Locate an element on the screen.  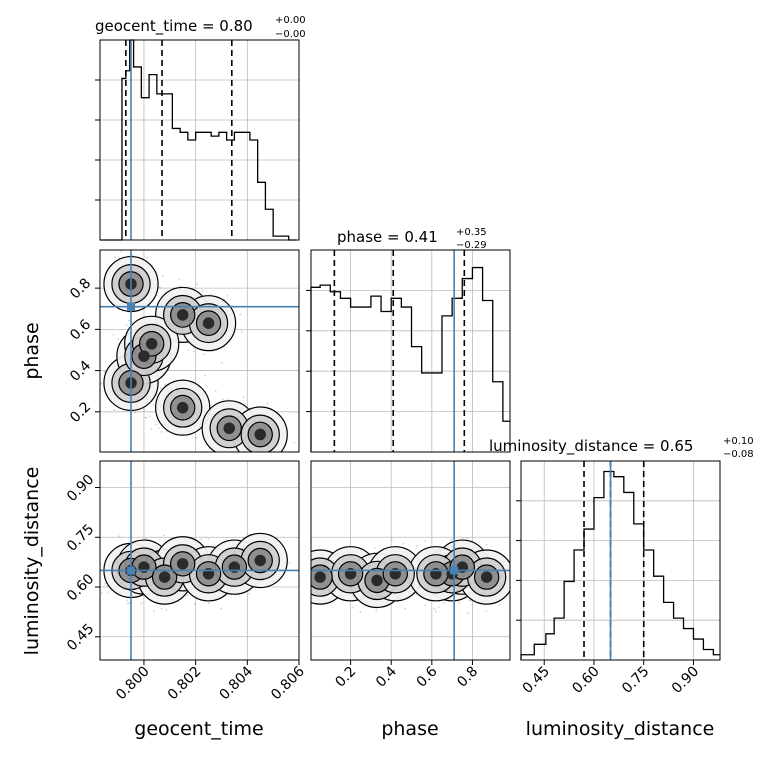
x-tick-label-luminosity_distance: 0.60 is located at coordinates (585, 680).